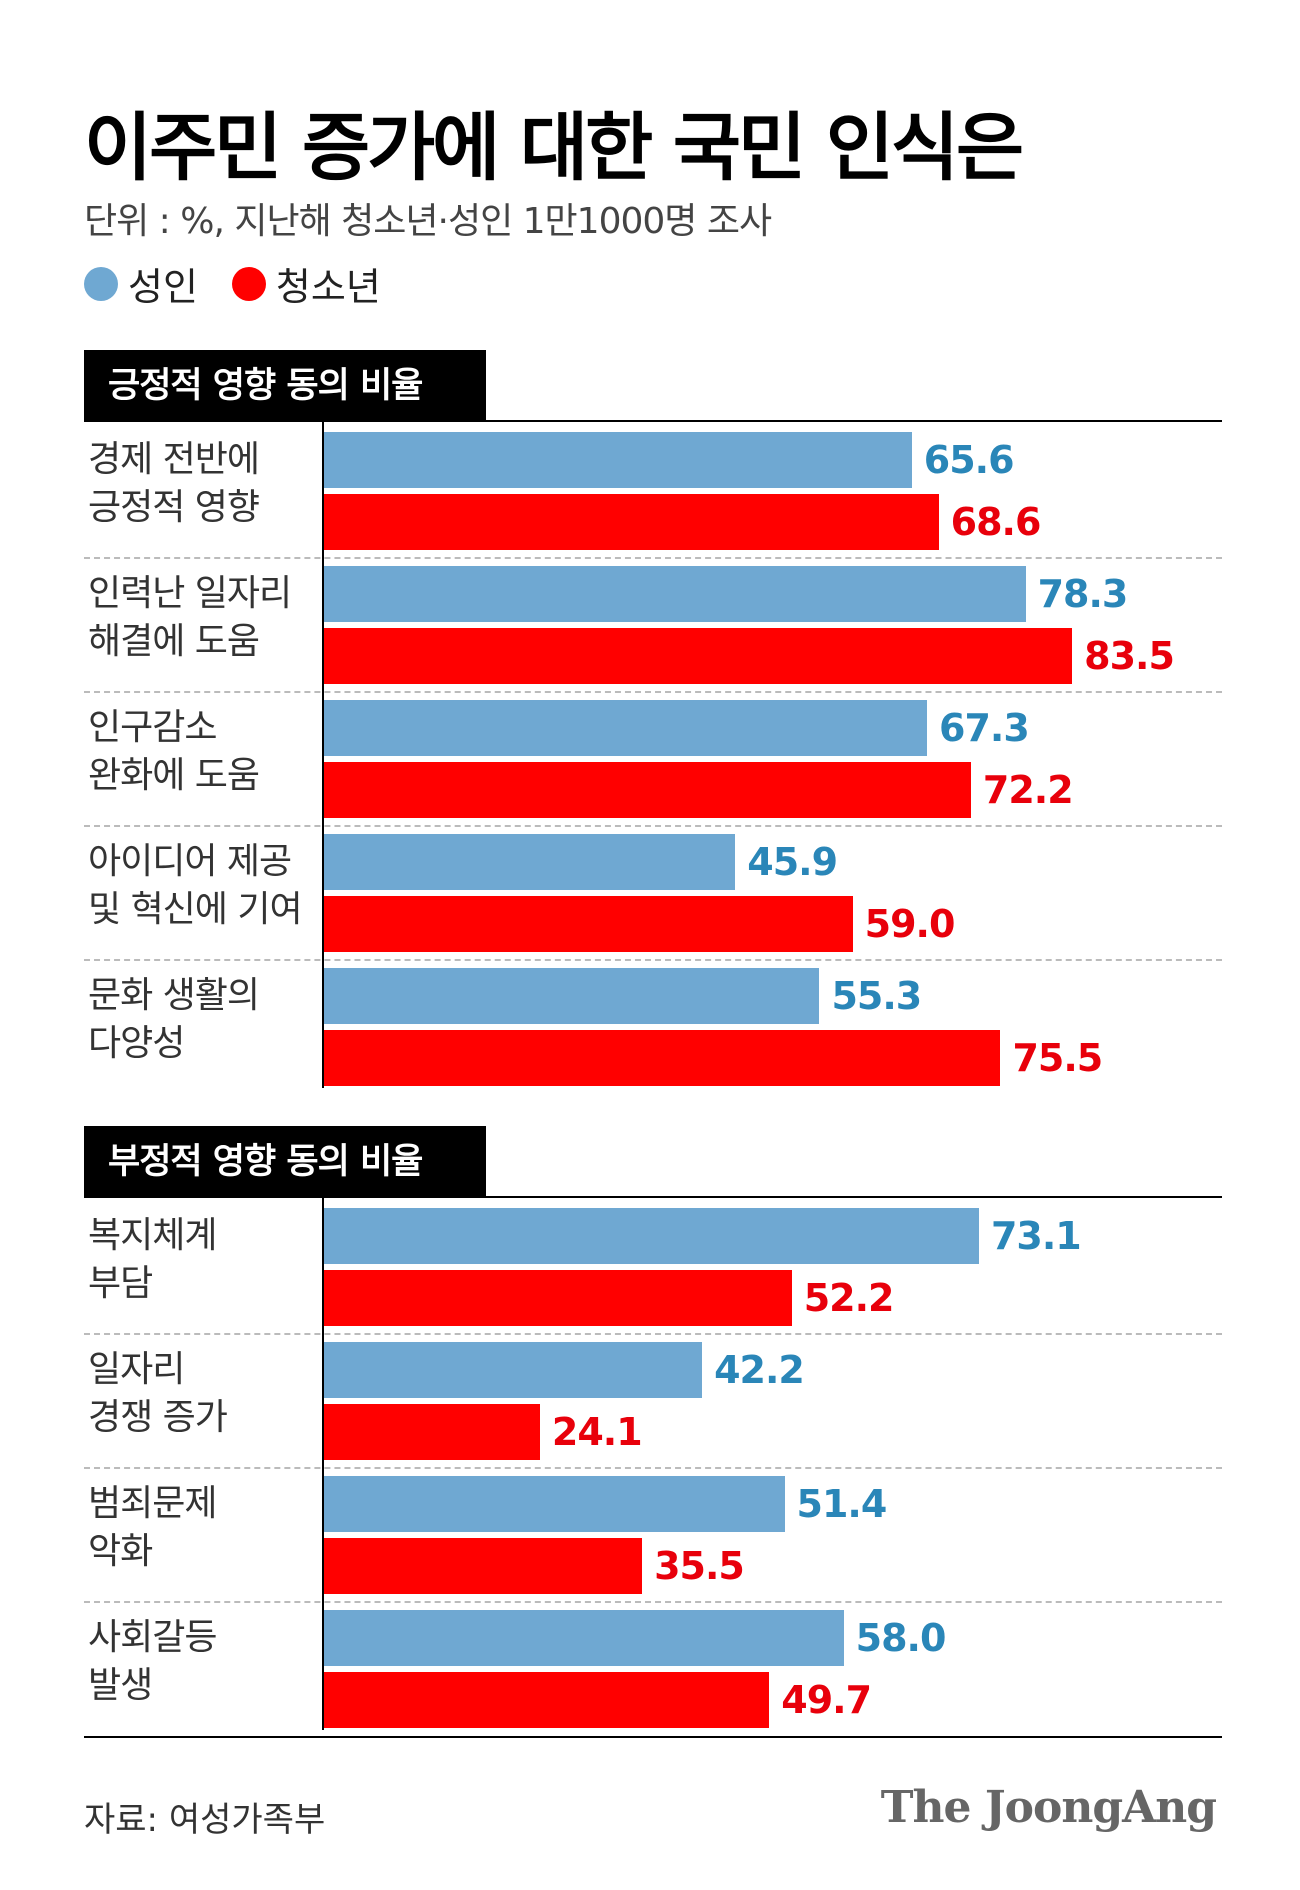 The height and width of the screenshot is (1890, 1300). What do you see at coordinates (174, 995) in the screenshot?
I see `category-label-line: 문화 생활의` at bounding box center [174, 995].